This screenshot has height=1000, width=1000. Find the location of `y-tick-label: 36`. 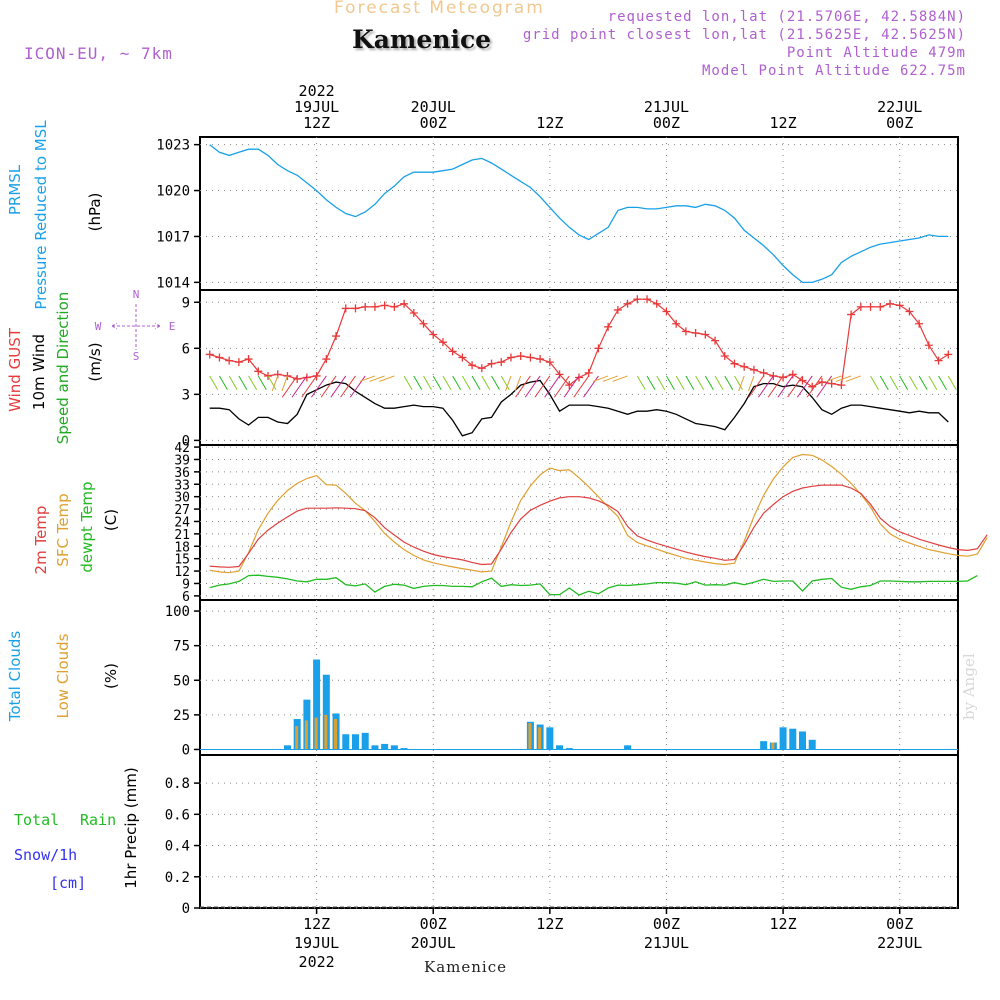

y-tick-label: 36 is located at coordinates (182, 473).